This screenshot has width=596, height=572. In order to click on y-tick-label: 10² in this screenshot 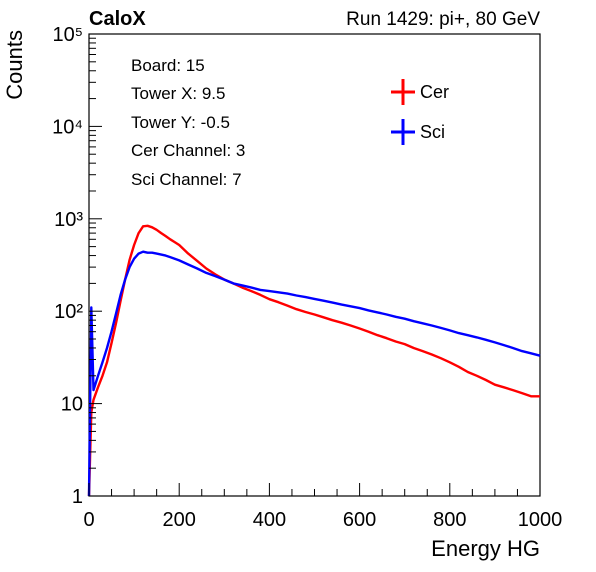, I will do `click(68, 312)`.